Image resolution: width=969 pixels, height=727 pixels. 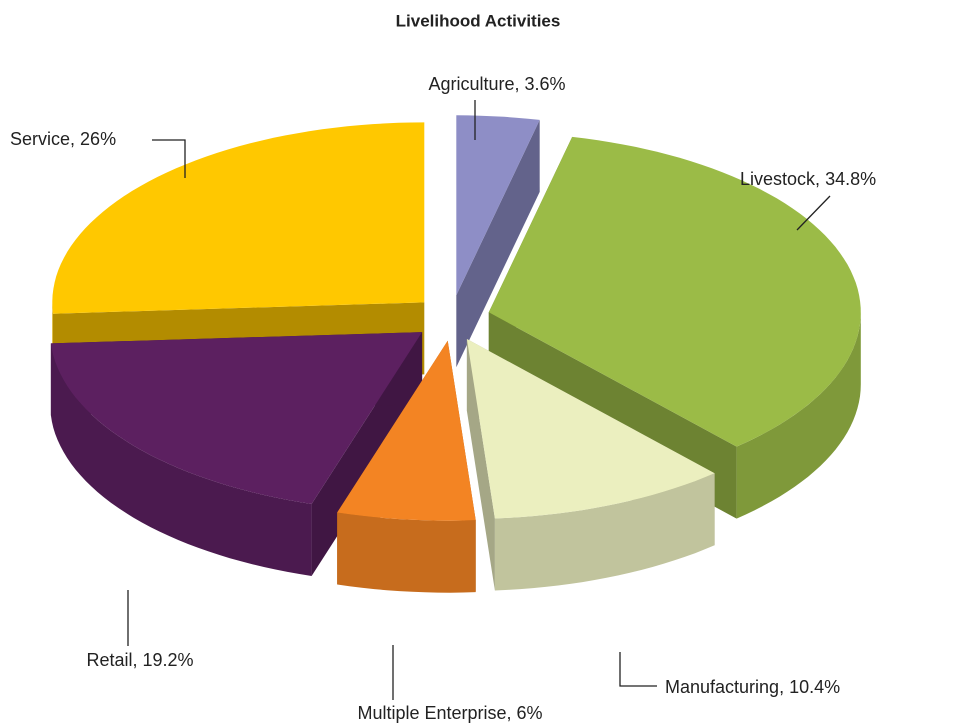 What do you see at coordinates (478, 20) in the screenshot?
I see `chart-title: Livelihood Activities` at bounding box center [478, 20].